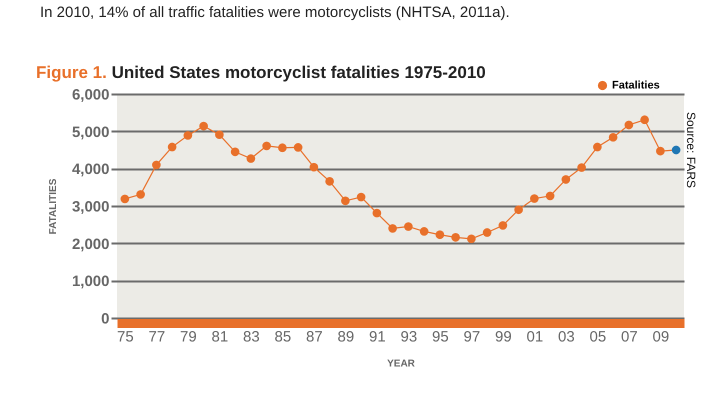  What do you see at coordinates (346, 337) in the screenshot?
I see `x-tick-label: 89` at bounding box center [346, 337].